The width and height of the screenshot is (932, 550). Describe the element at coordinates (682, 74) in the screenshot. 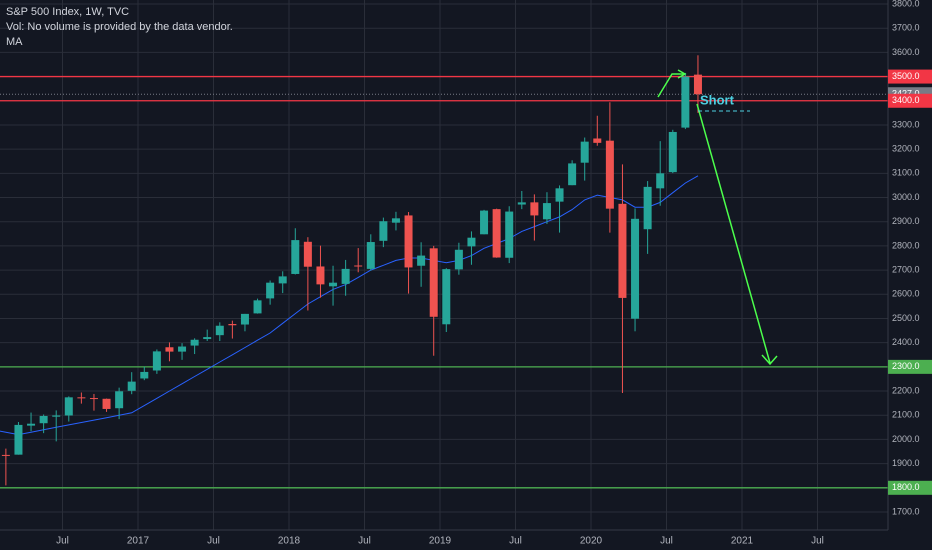

I see `arrow-up-head` at that location.